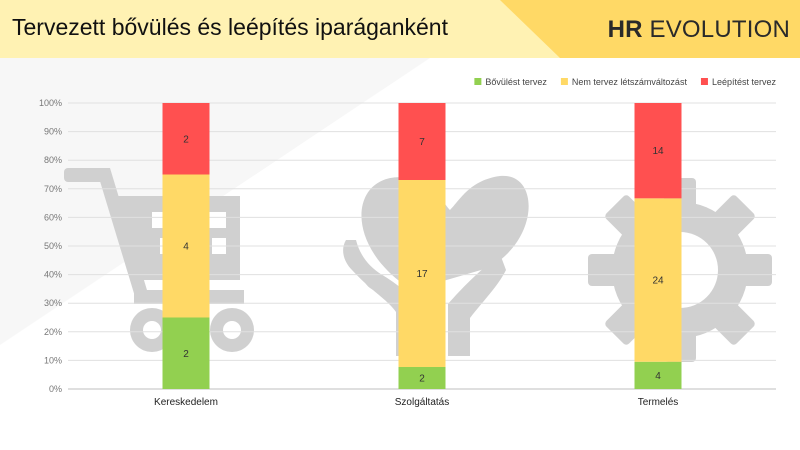 This screenshot has width=800, height=450. What do you see at coordinates (53, 160) in the screenshot?
I see `y-tick-label: 80%` at bounding box center [53, 160].